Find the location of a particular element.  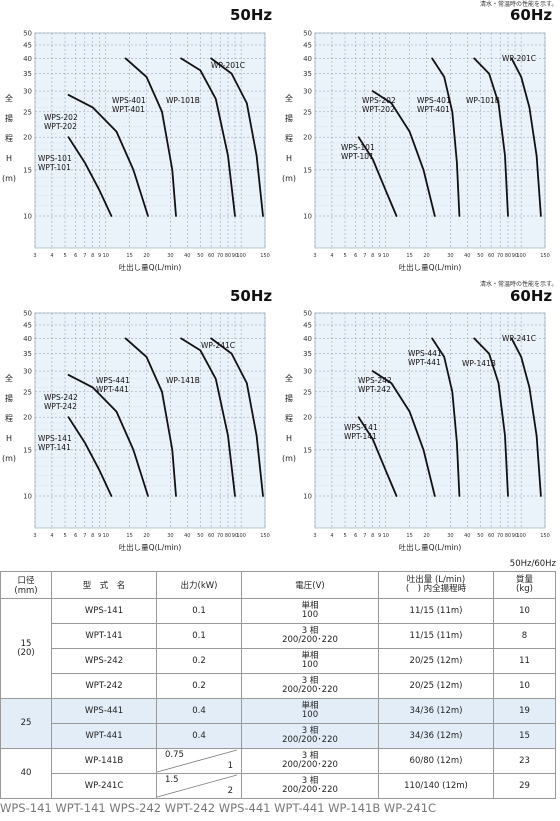

frequency-label: 50Hz/60Hz is located at coordinates (532, 564).